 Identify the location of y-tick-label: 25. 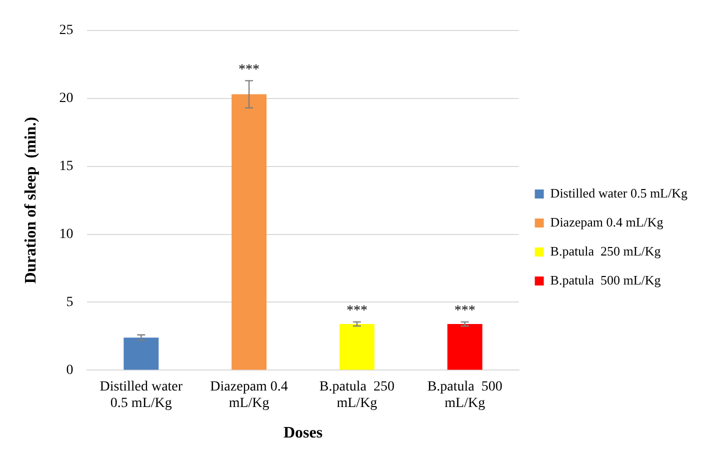
(66, 30).